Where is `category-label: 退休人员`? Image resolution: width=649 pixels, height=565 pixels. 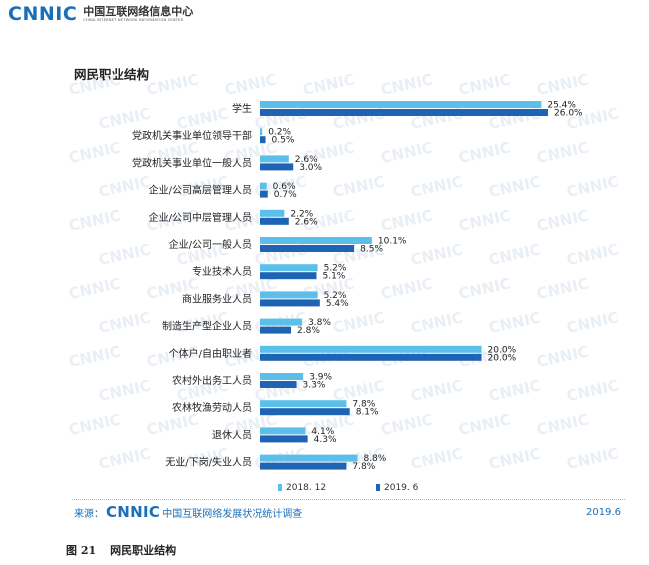
category-label: 退休人员 is located at coordinates (232, 435).